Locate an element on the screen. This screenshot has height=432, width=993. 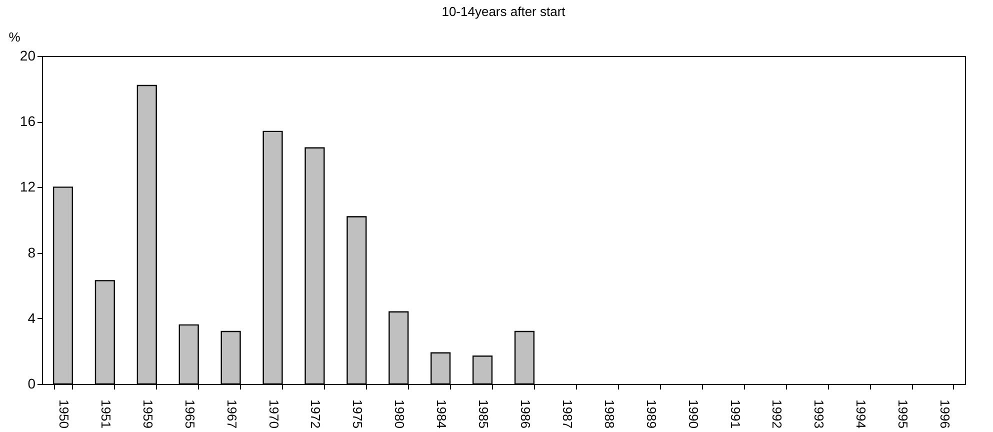
x-tick-label: 1951 is located at coordinates (106, 414).